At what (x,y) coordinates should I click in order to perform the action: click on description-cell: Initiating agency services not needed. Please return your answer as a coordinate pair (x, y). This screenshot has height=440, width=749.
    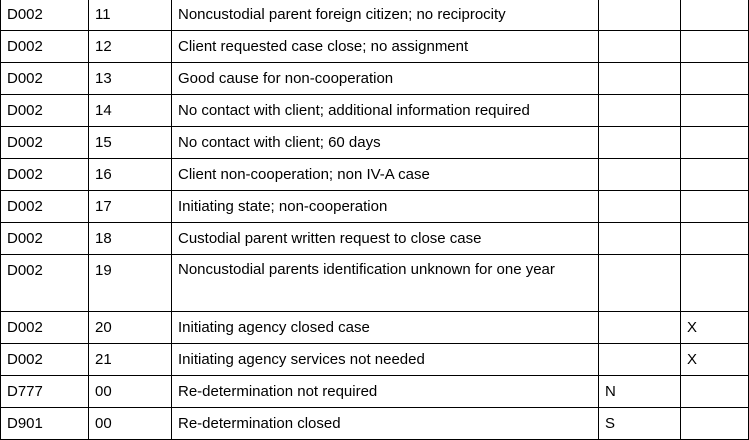
    Looking at the image, I should click on (385, 359).